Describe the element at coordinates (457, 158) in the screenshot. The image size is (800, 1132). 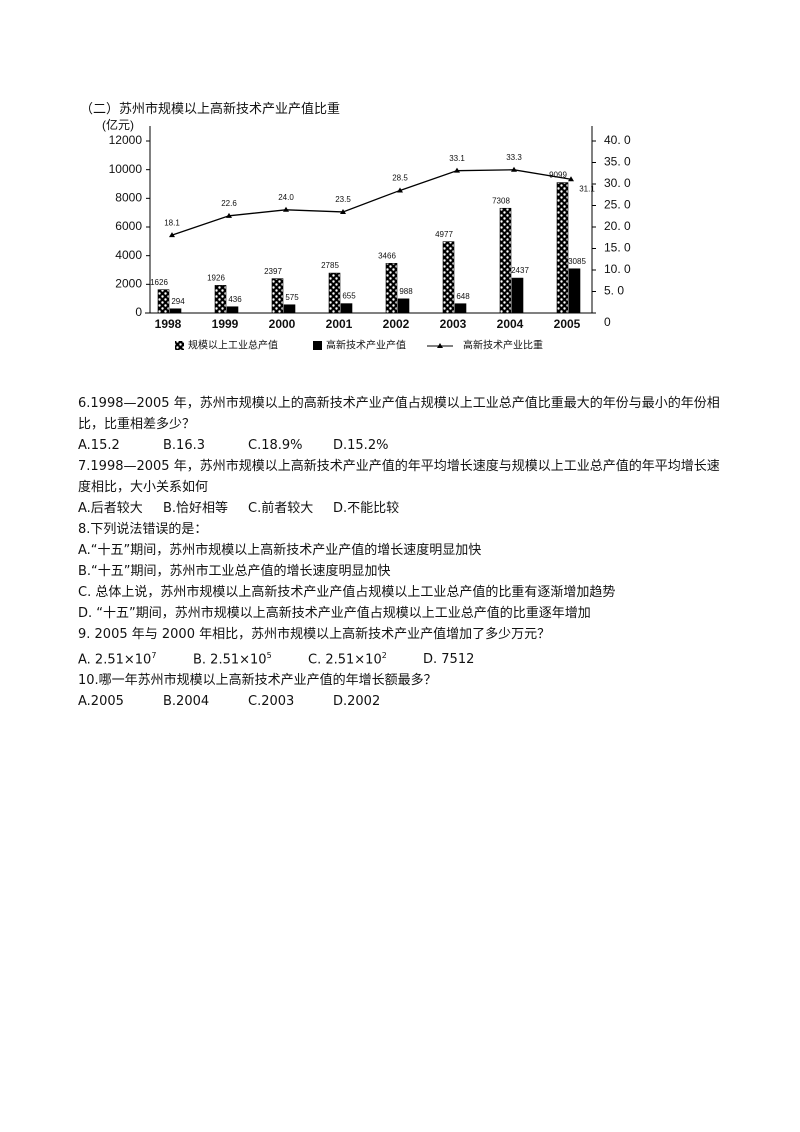
I see `ratio-value-label: 33.1` at that location.